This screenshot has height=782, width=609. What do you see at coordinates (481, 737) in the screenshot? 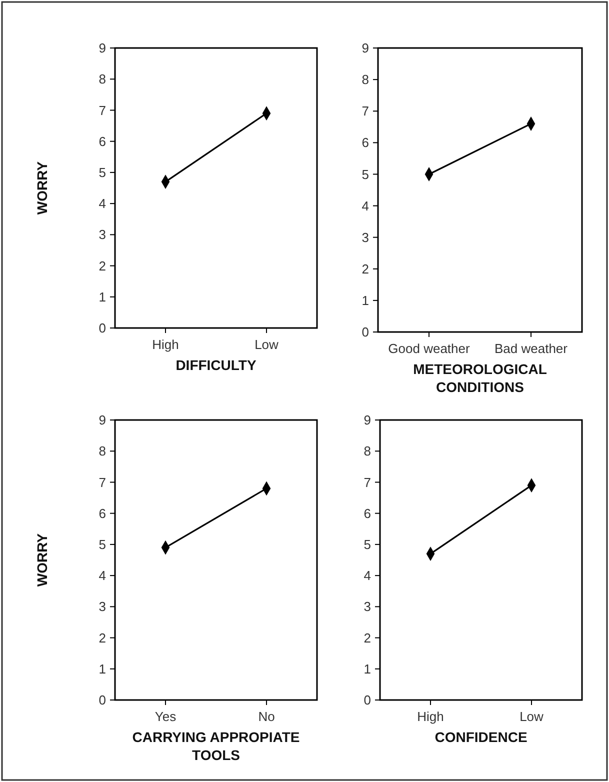
I see `x-axis-title: CONFIDENCE` at bounding box center [481, 737].